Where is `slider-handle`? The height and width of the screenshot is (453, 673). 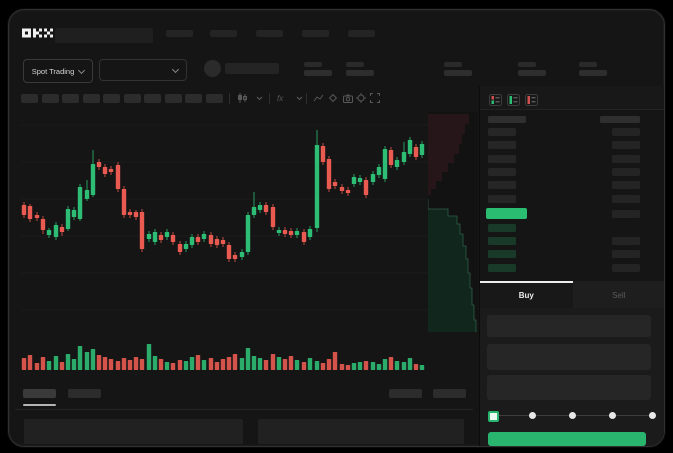 slider-handle is located at coordinates (493, 416).